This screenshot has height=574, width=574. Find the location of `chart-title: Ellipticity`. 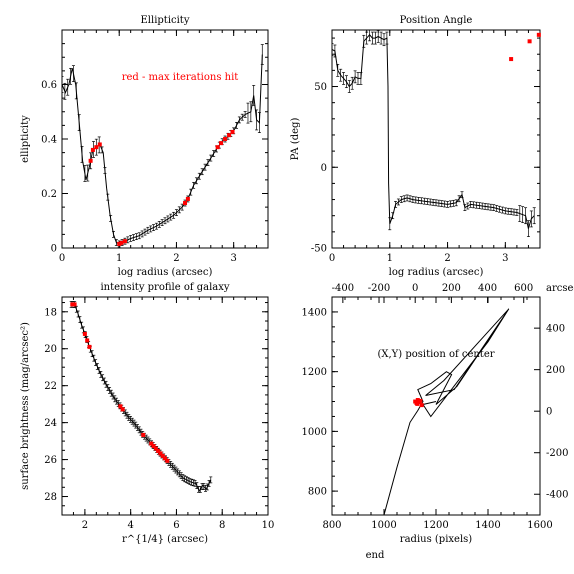

chart-title: Ellipticity is located at coordinates (165, 20).